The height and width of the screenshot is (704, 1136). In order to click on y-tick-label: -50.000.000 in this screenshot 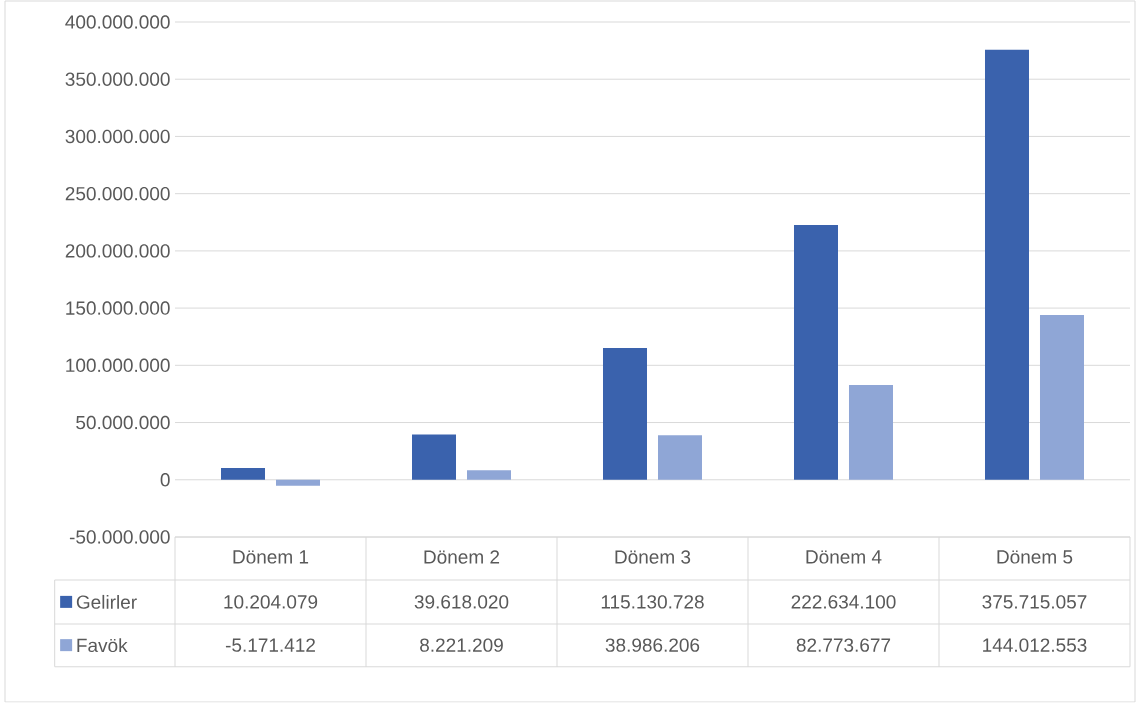, I will do `click(119, 537)`.